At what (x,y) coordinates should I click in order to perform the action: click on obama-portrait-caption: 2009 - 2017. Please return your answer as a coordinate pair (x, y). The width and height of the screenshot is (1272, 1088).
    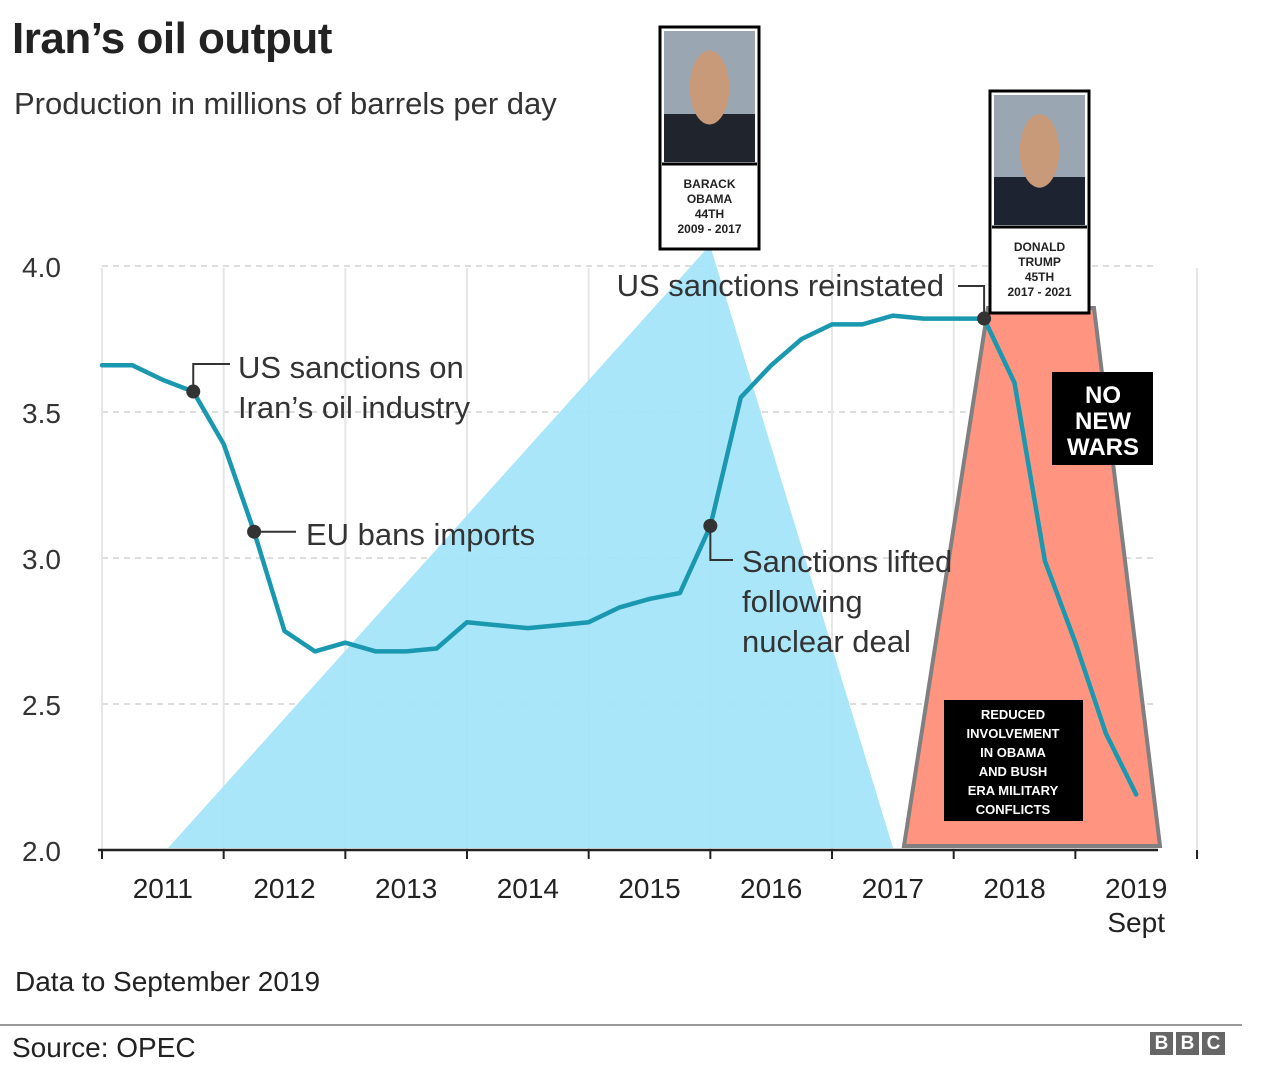
    Looking at the image, I should click on (709, 229).